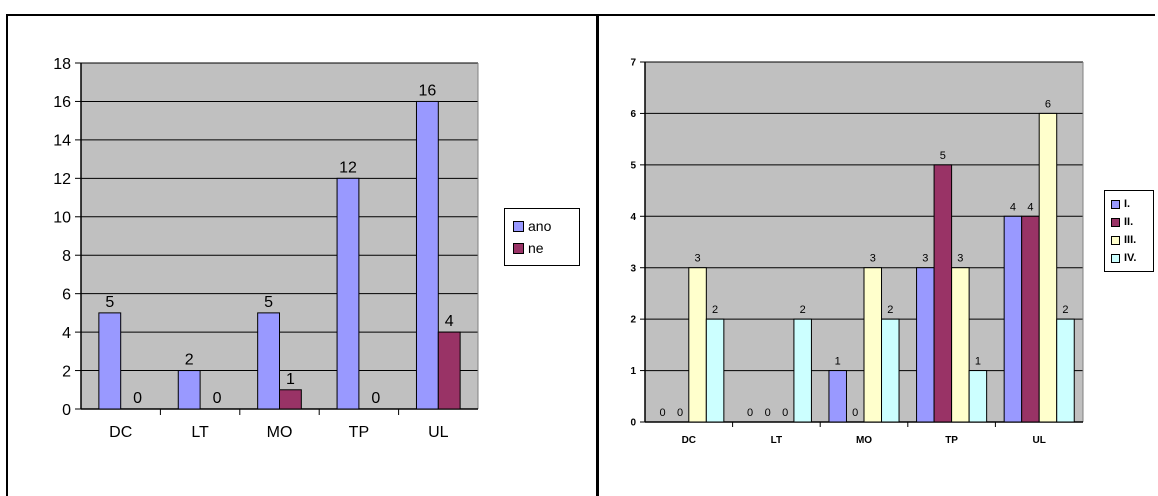 The width and height of the screenshot is (1158, 496). Describe the element at coordinates (689, 440) in the screenshot. I see `chart-2-x-tick-label: DC` at that location.